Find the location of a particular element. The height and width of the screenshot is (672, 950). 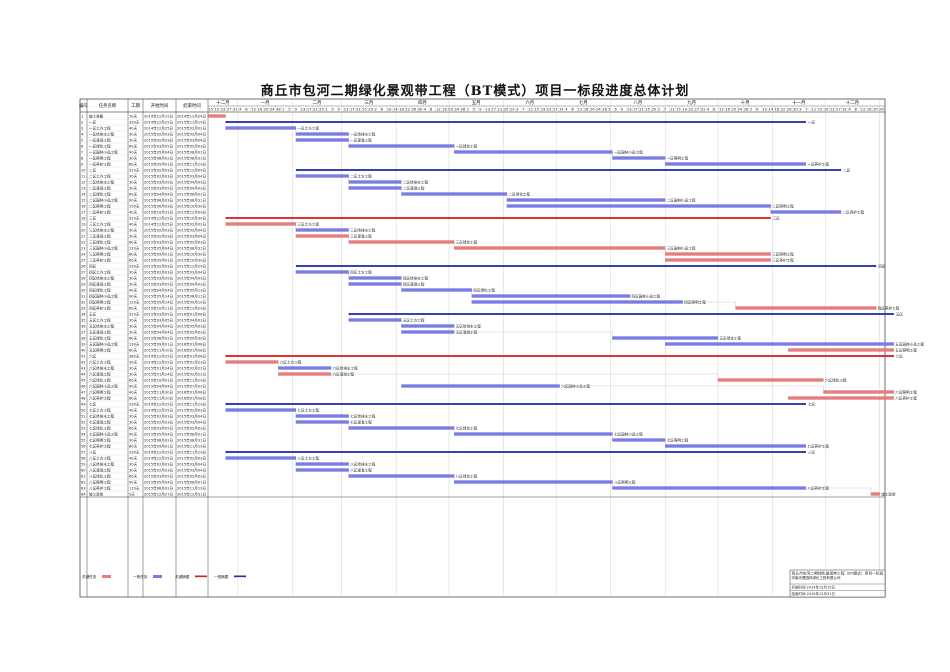

task-bar-label: 七区养护工程 is located at coordinates (818, 445).